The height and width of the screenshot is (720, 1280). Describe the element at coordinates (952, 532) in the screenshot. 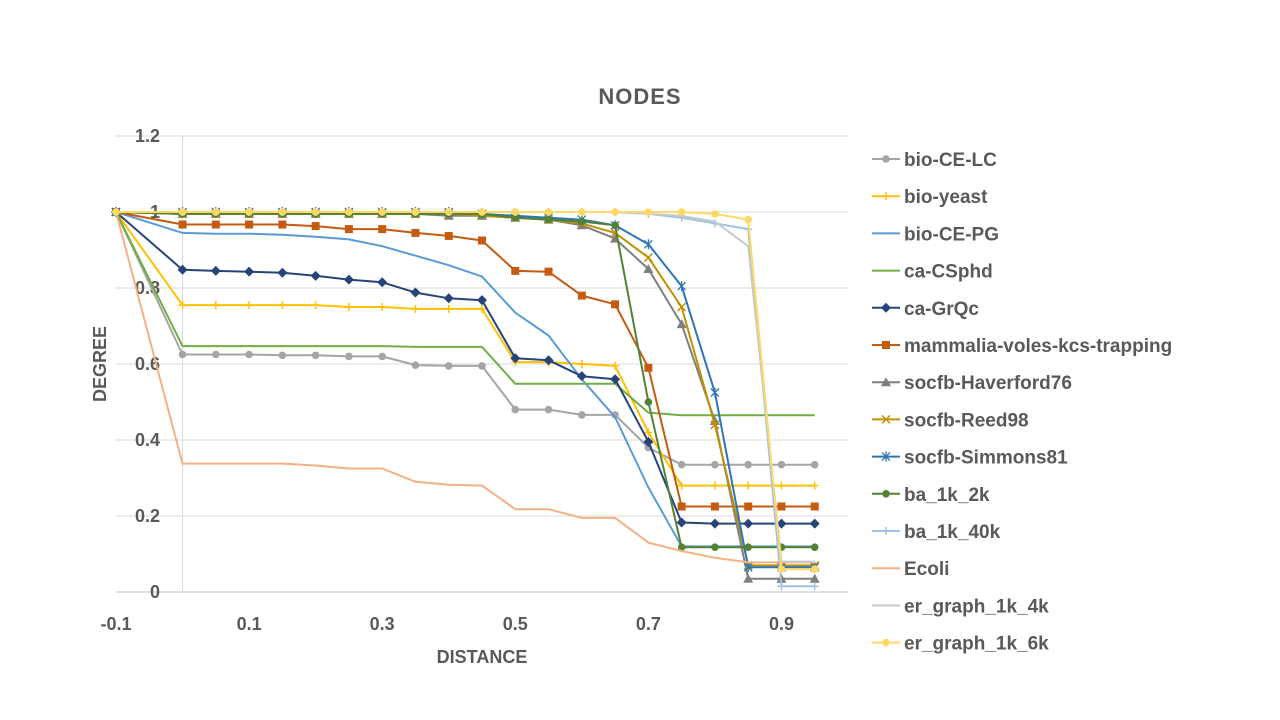

I see `legend-label: ba_1k_40k` at that location.